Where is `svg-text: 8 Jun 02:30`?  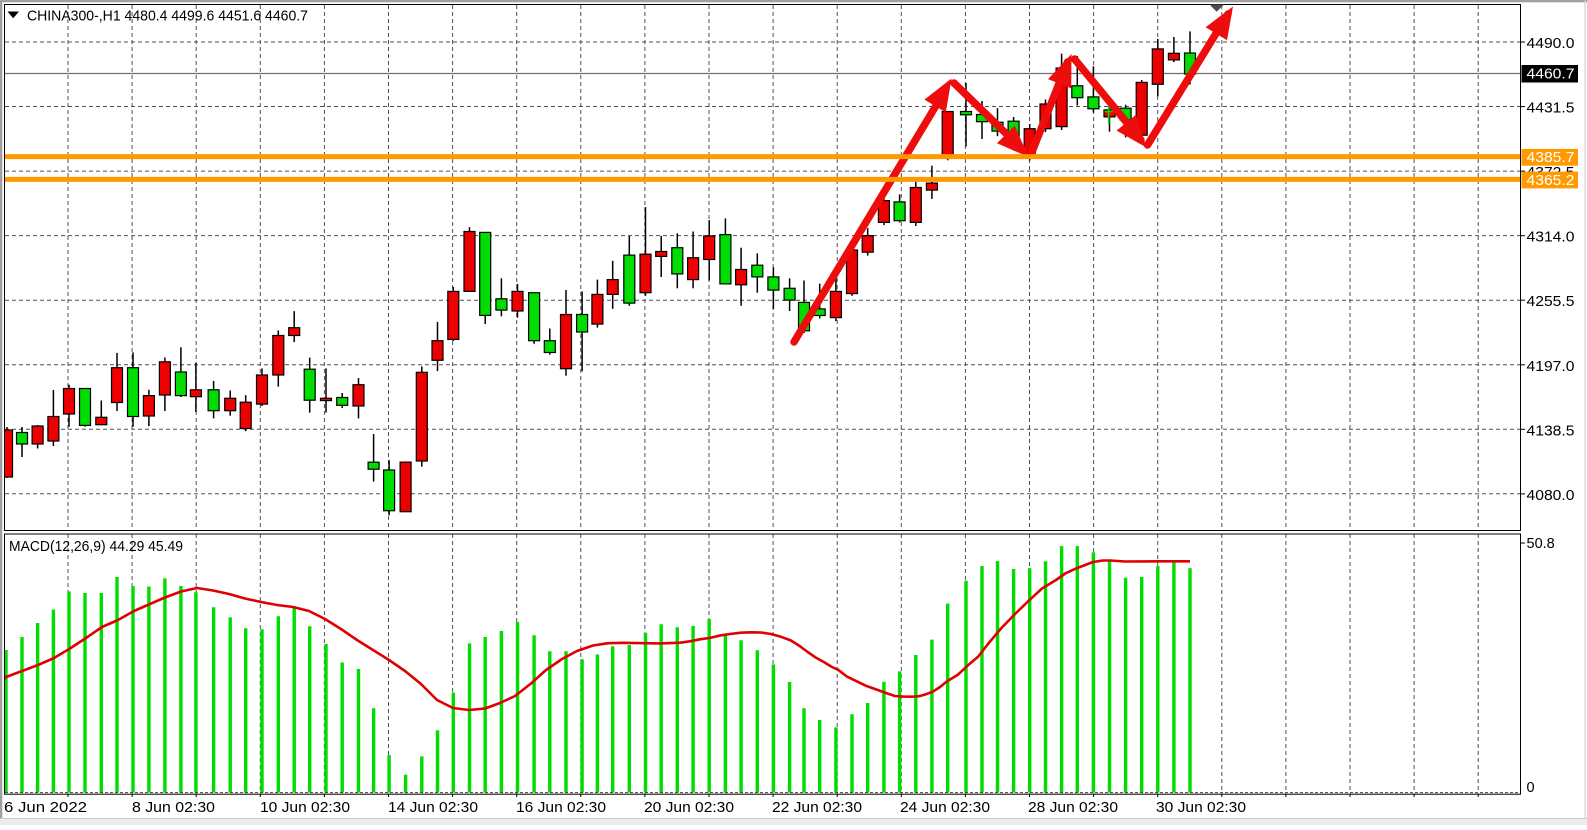
svg-text: 8 Jun 02:30 is located at coordinates (173, 807).